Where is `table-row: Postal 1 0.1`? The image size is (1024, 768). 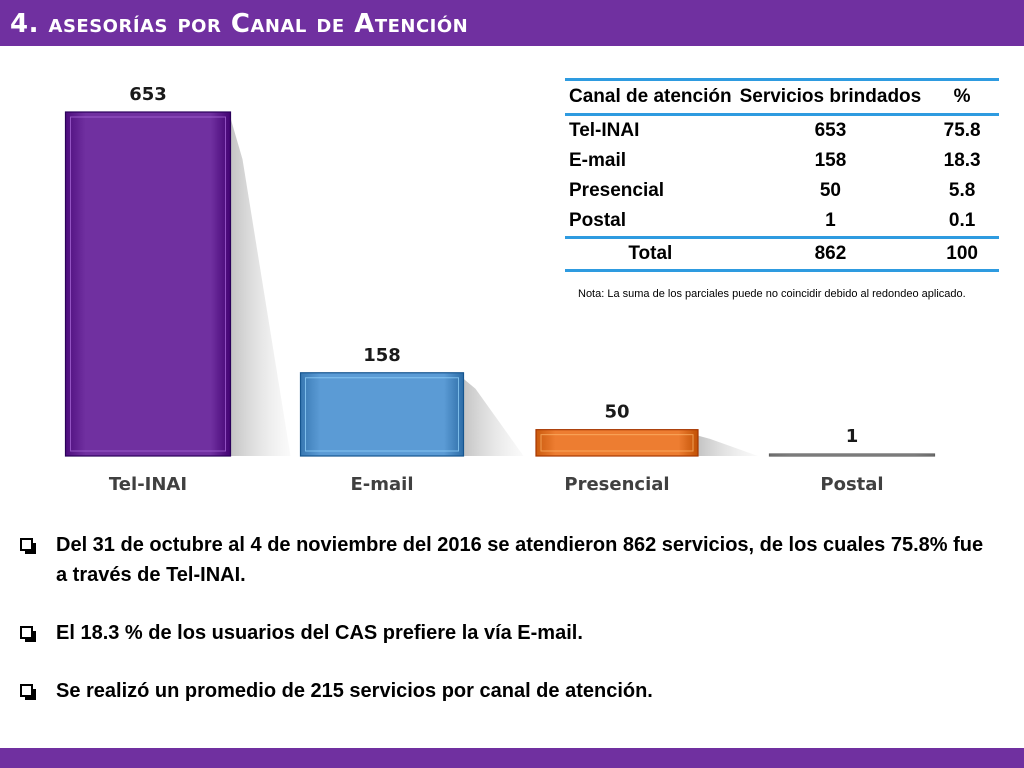
table-row: Postal 1 0.1 is located at coordinates (782, 222).